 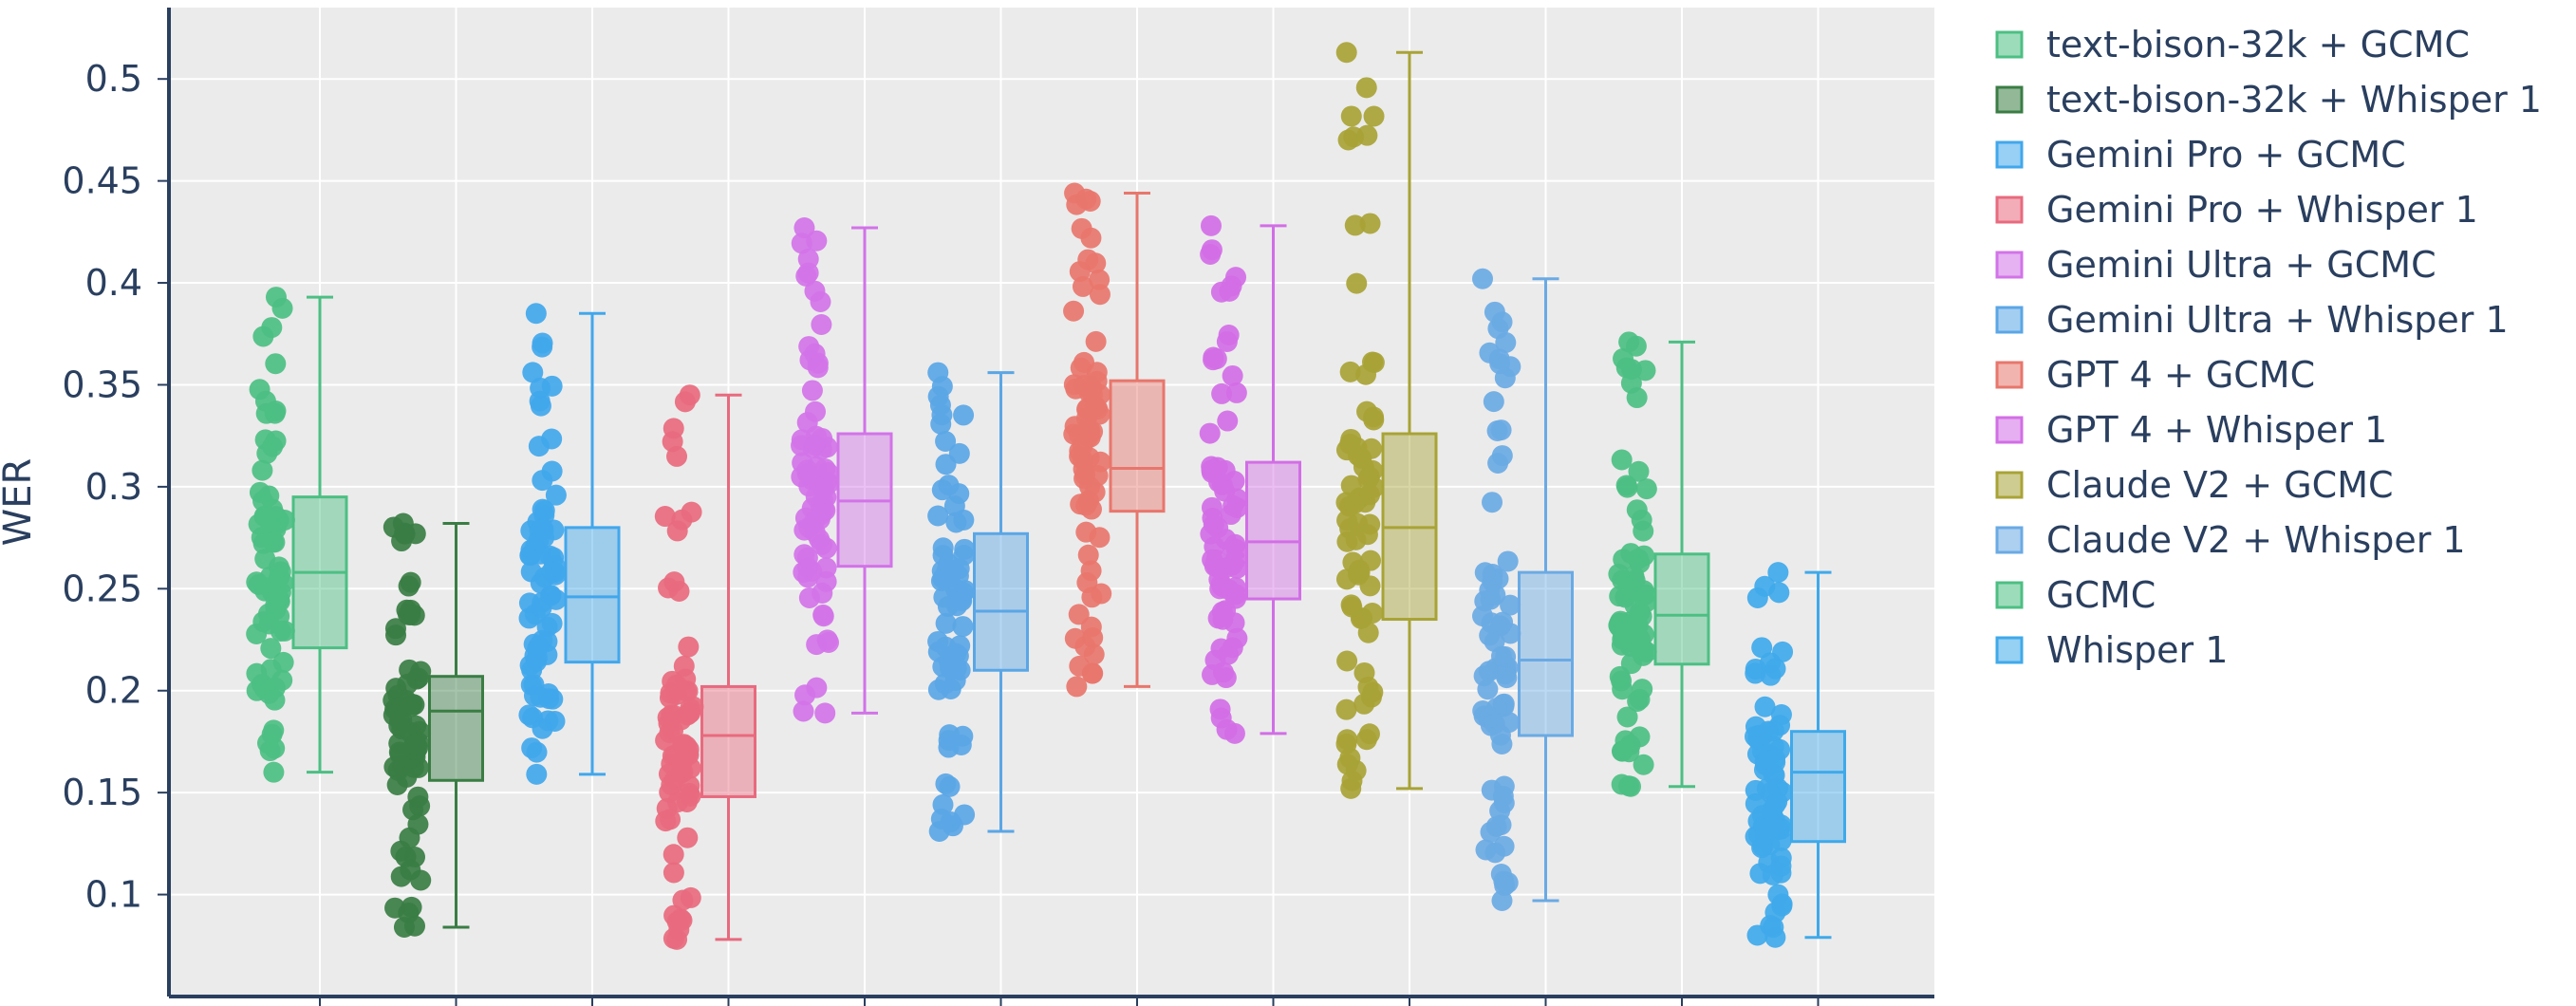 I want to click on legend-item: Claude V2 + GCMC, so click(x=2194, y=485).